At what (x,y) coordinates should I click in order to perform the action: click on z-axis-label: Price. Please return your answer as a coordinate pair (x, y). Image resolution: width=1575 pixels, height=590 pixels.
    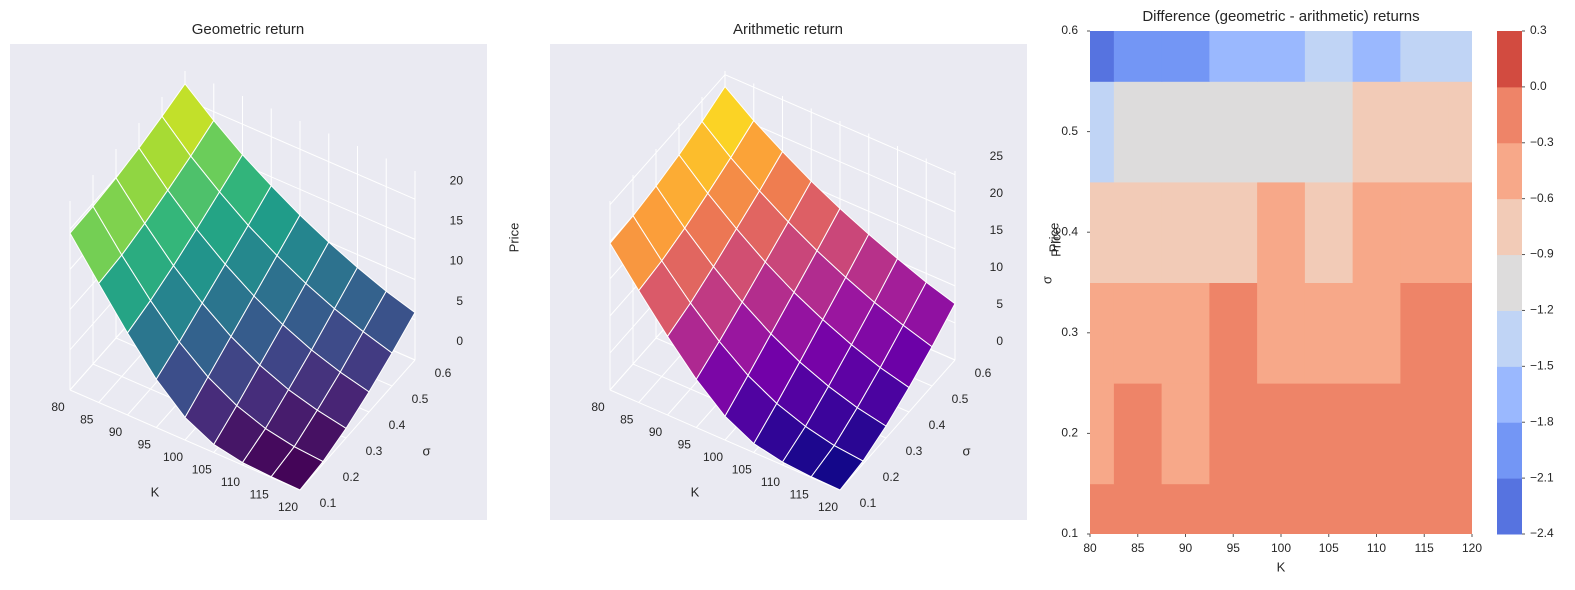
    Looking at the image, I should click on (1053, 238).